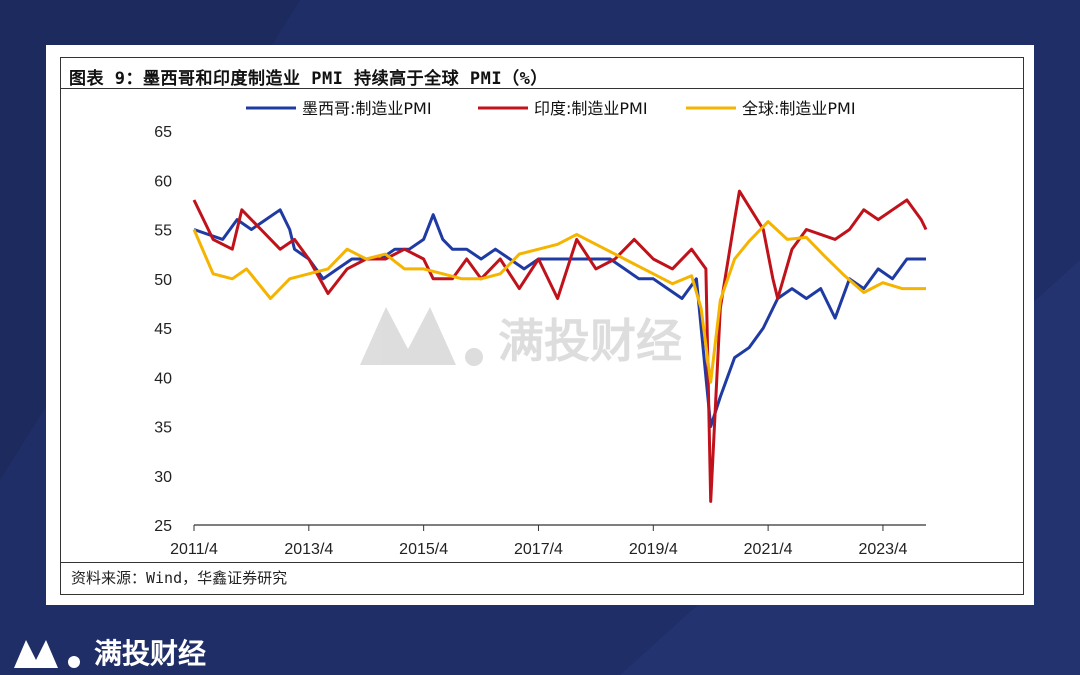  What do you see at coordinates (163, 132) in the screenshot?
I see `y-tick-label: 65` at bounding box center [163, 132].